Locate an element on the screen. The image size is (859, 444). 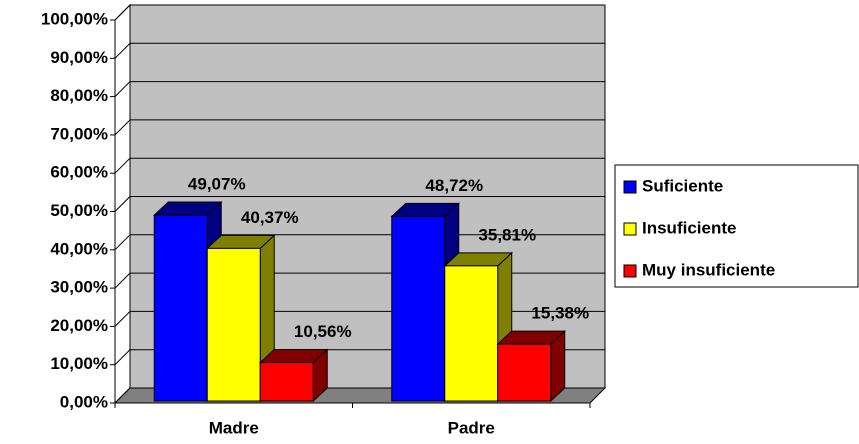
y-tick-label: 30,00% is located at coordinates (79, 287).